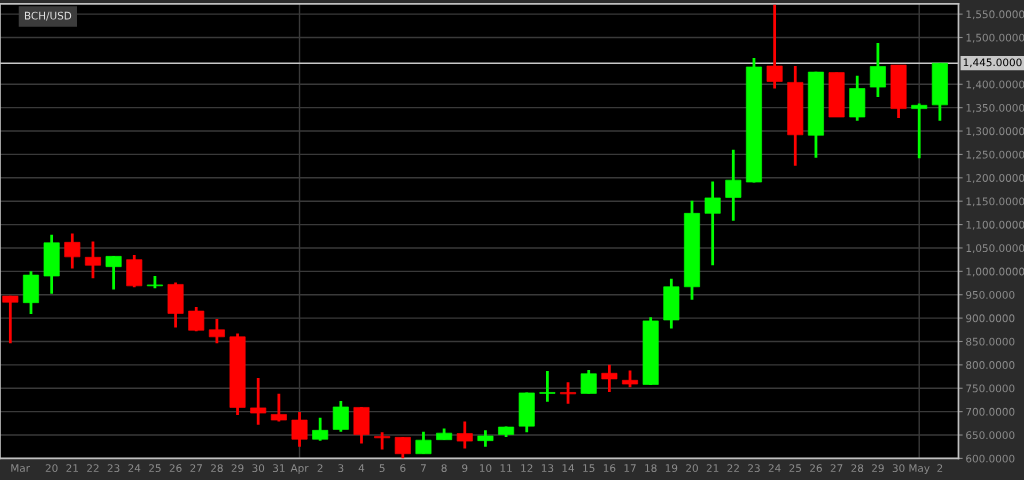 The image size is (1024, 480). Describe the element at coordinates (995, 108) in the screenshot. I see `y-tick-label: 1,350.0000` at that location.